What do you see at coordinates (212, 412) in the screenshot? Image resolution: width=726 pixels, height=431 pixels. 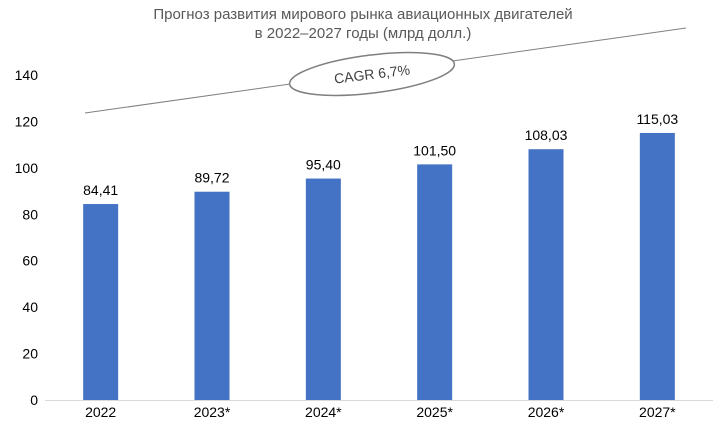 I see `x-tick-label: 2023*` at bounding box center [212, 412].